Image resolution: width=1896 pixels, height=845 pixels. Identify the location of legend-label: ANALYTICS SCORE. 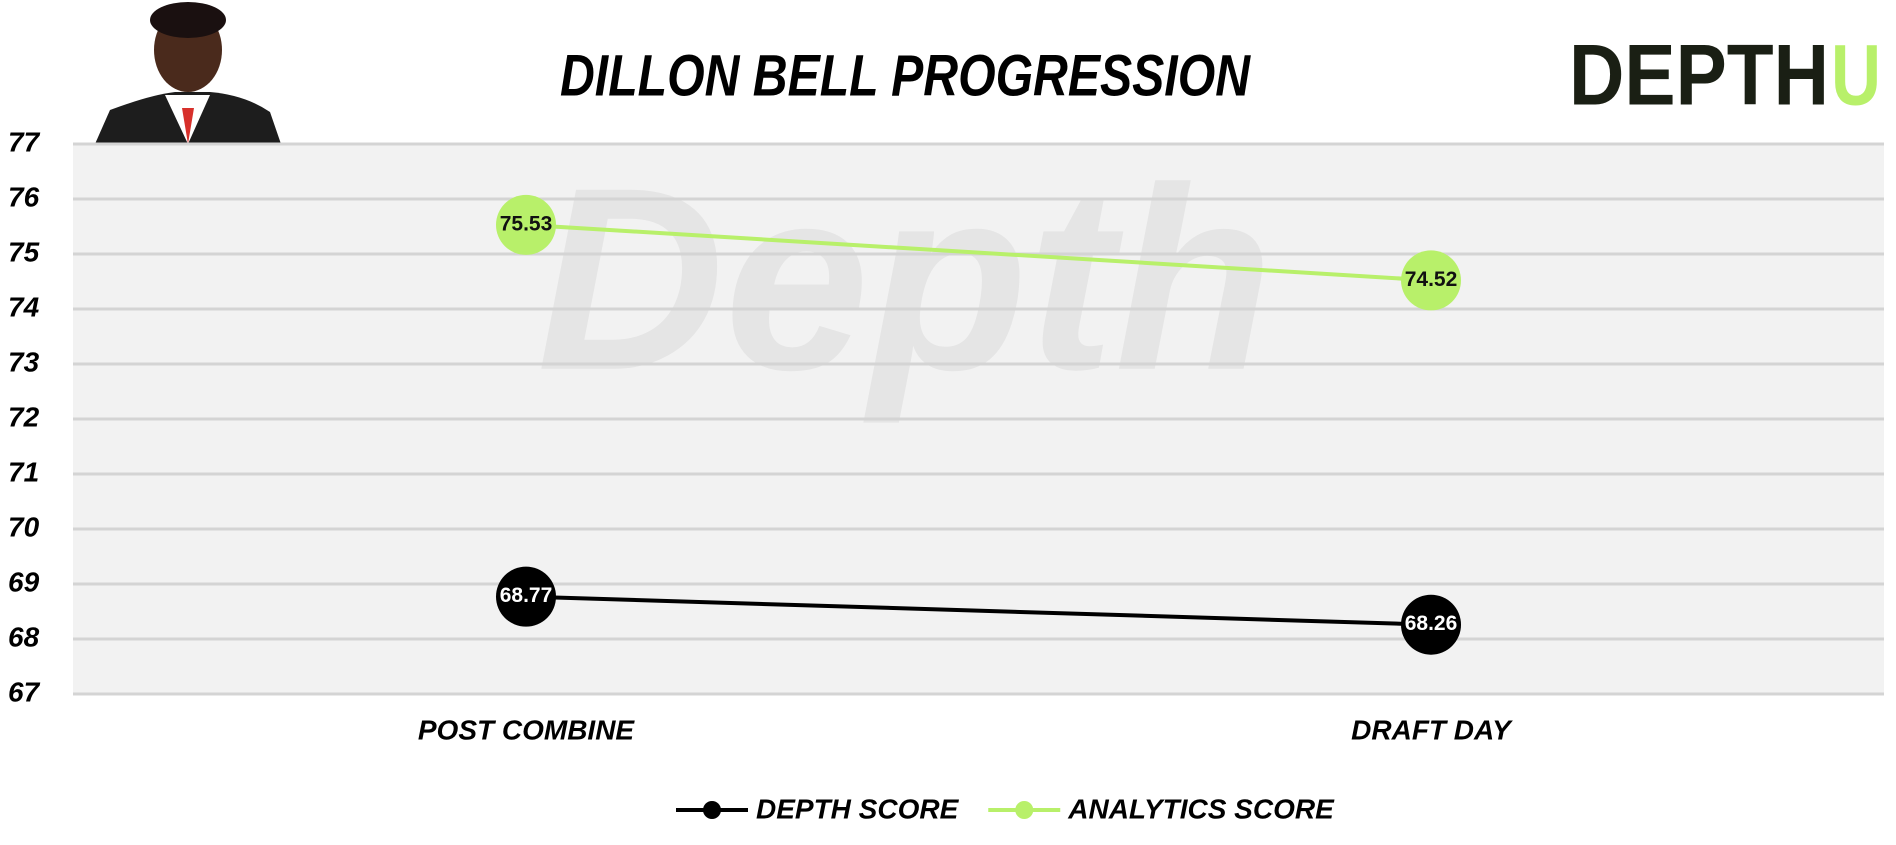
(1201, 808).